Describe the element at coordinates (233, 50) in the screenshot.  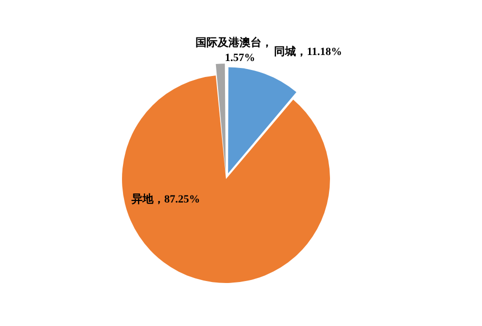
I see `slice-label: 国际及港澳台，1.57%` at that location.